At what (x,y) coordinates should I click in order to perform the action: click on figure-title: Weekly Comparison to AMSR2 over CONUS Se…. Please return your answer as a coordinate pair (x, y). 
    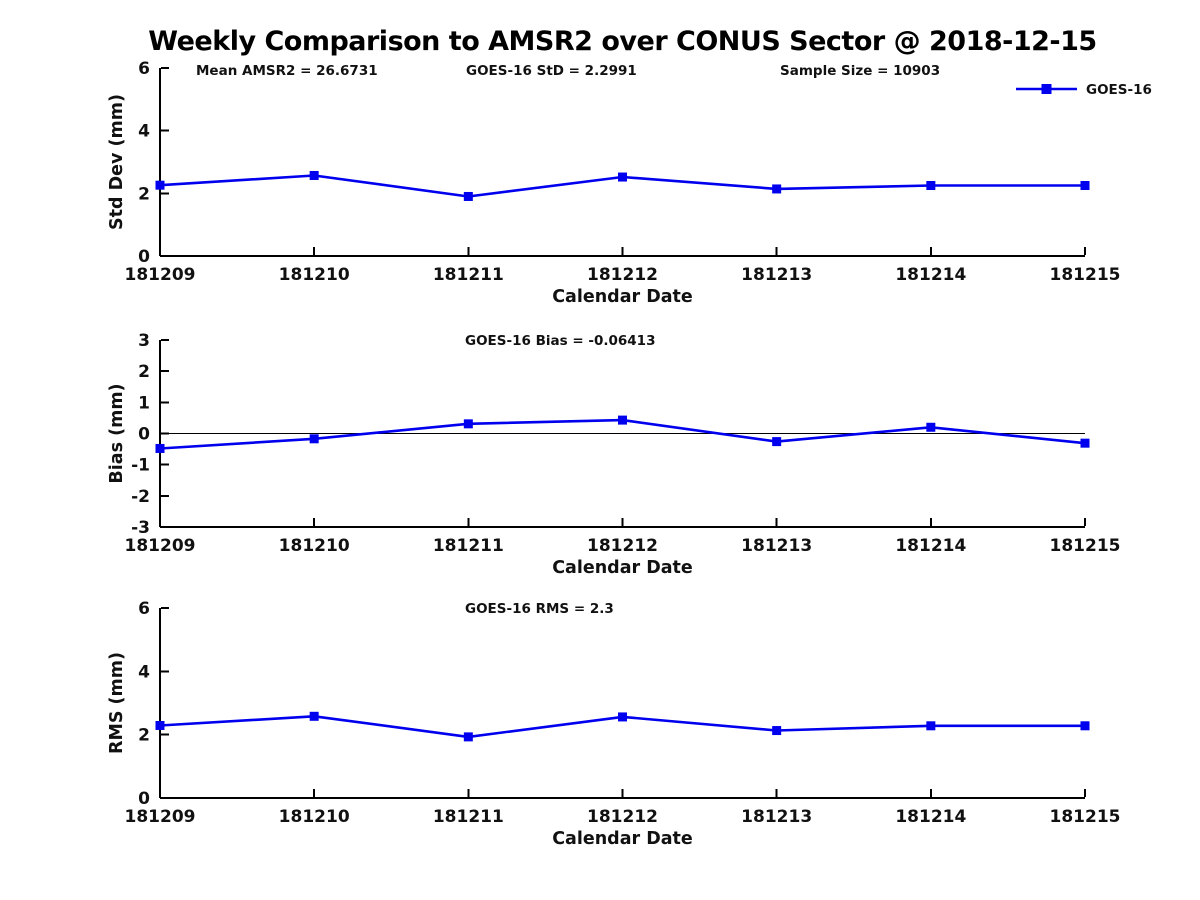
    Looking at the image, I should click on (622, 41).